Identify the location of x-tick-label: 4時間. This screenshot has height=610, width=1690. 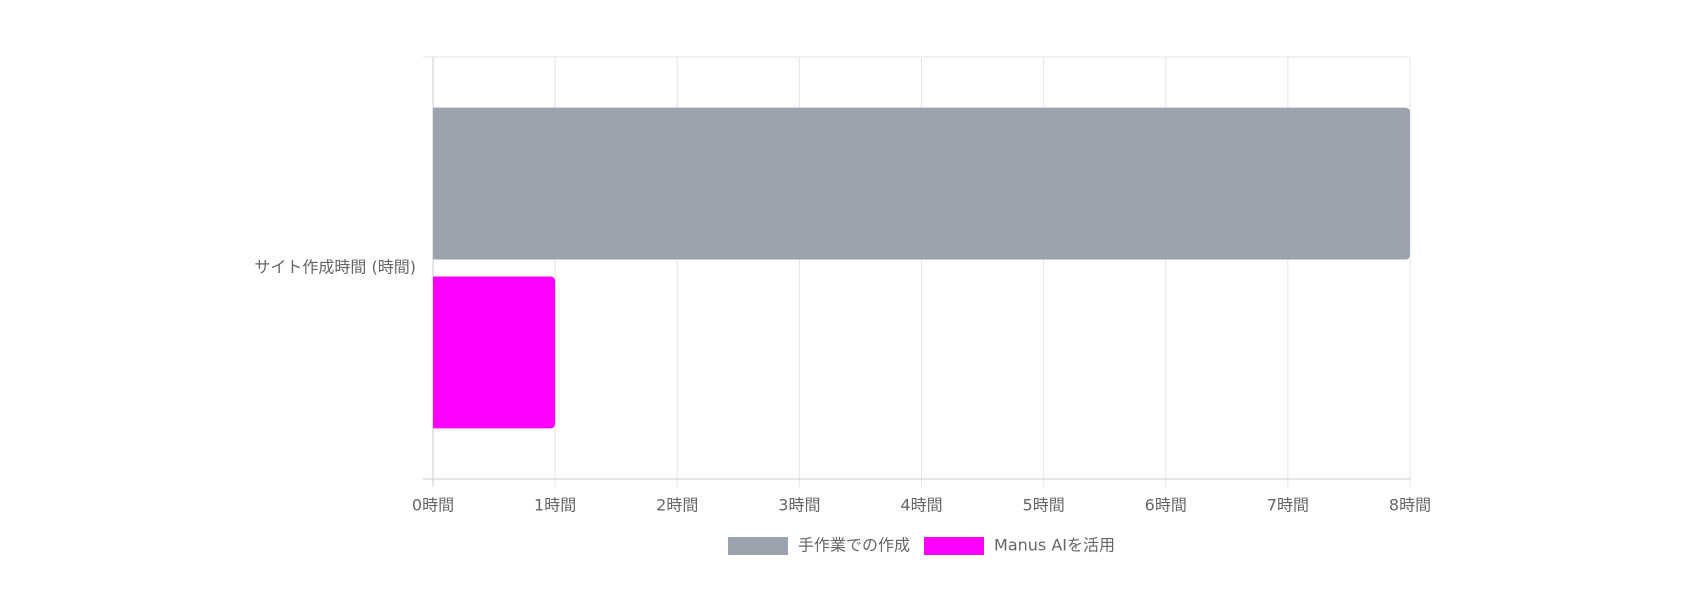
(921, 505).